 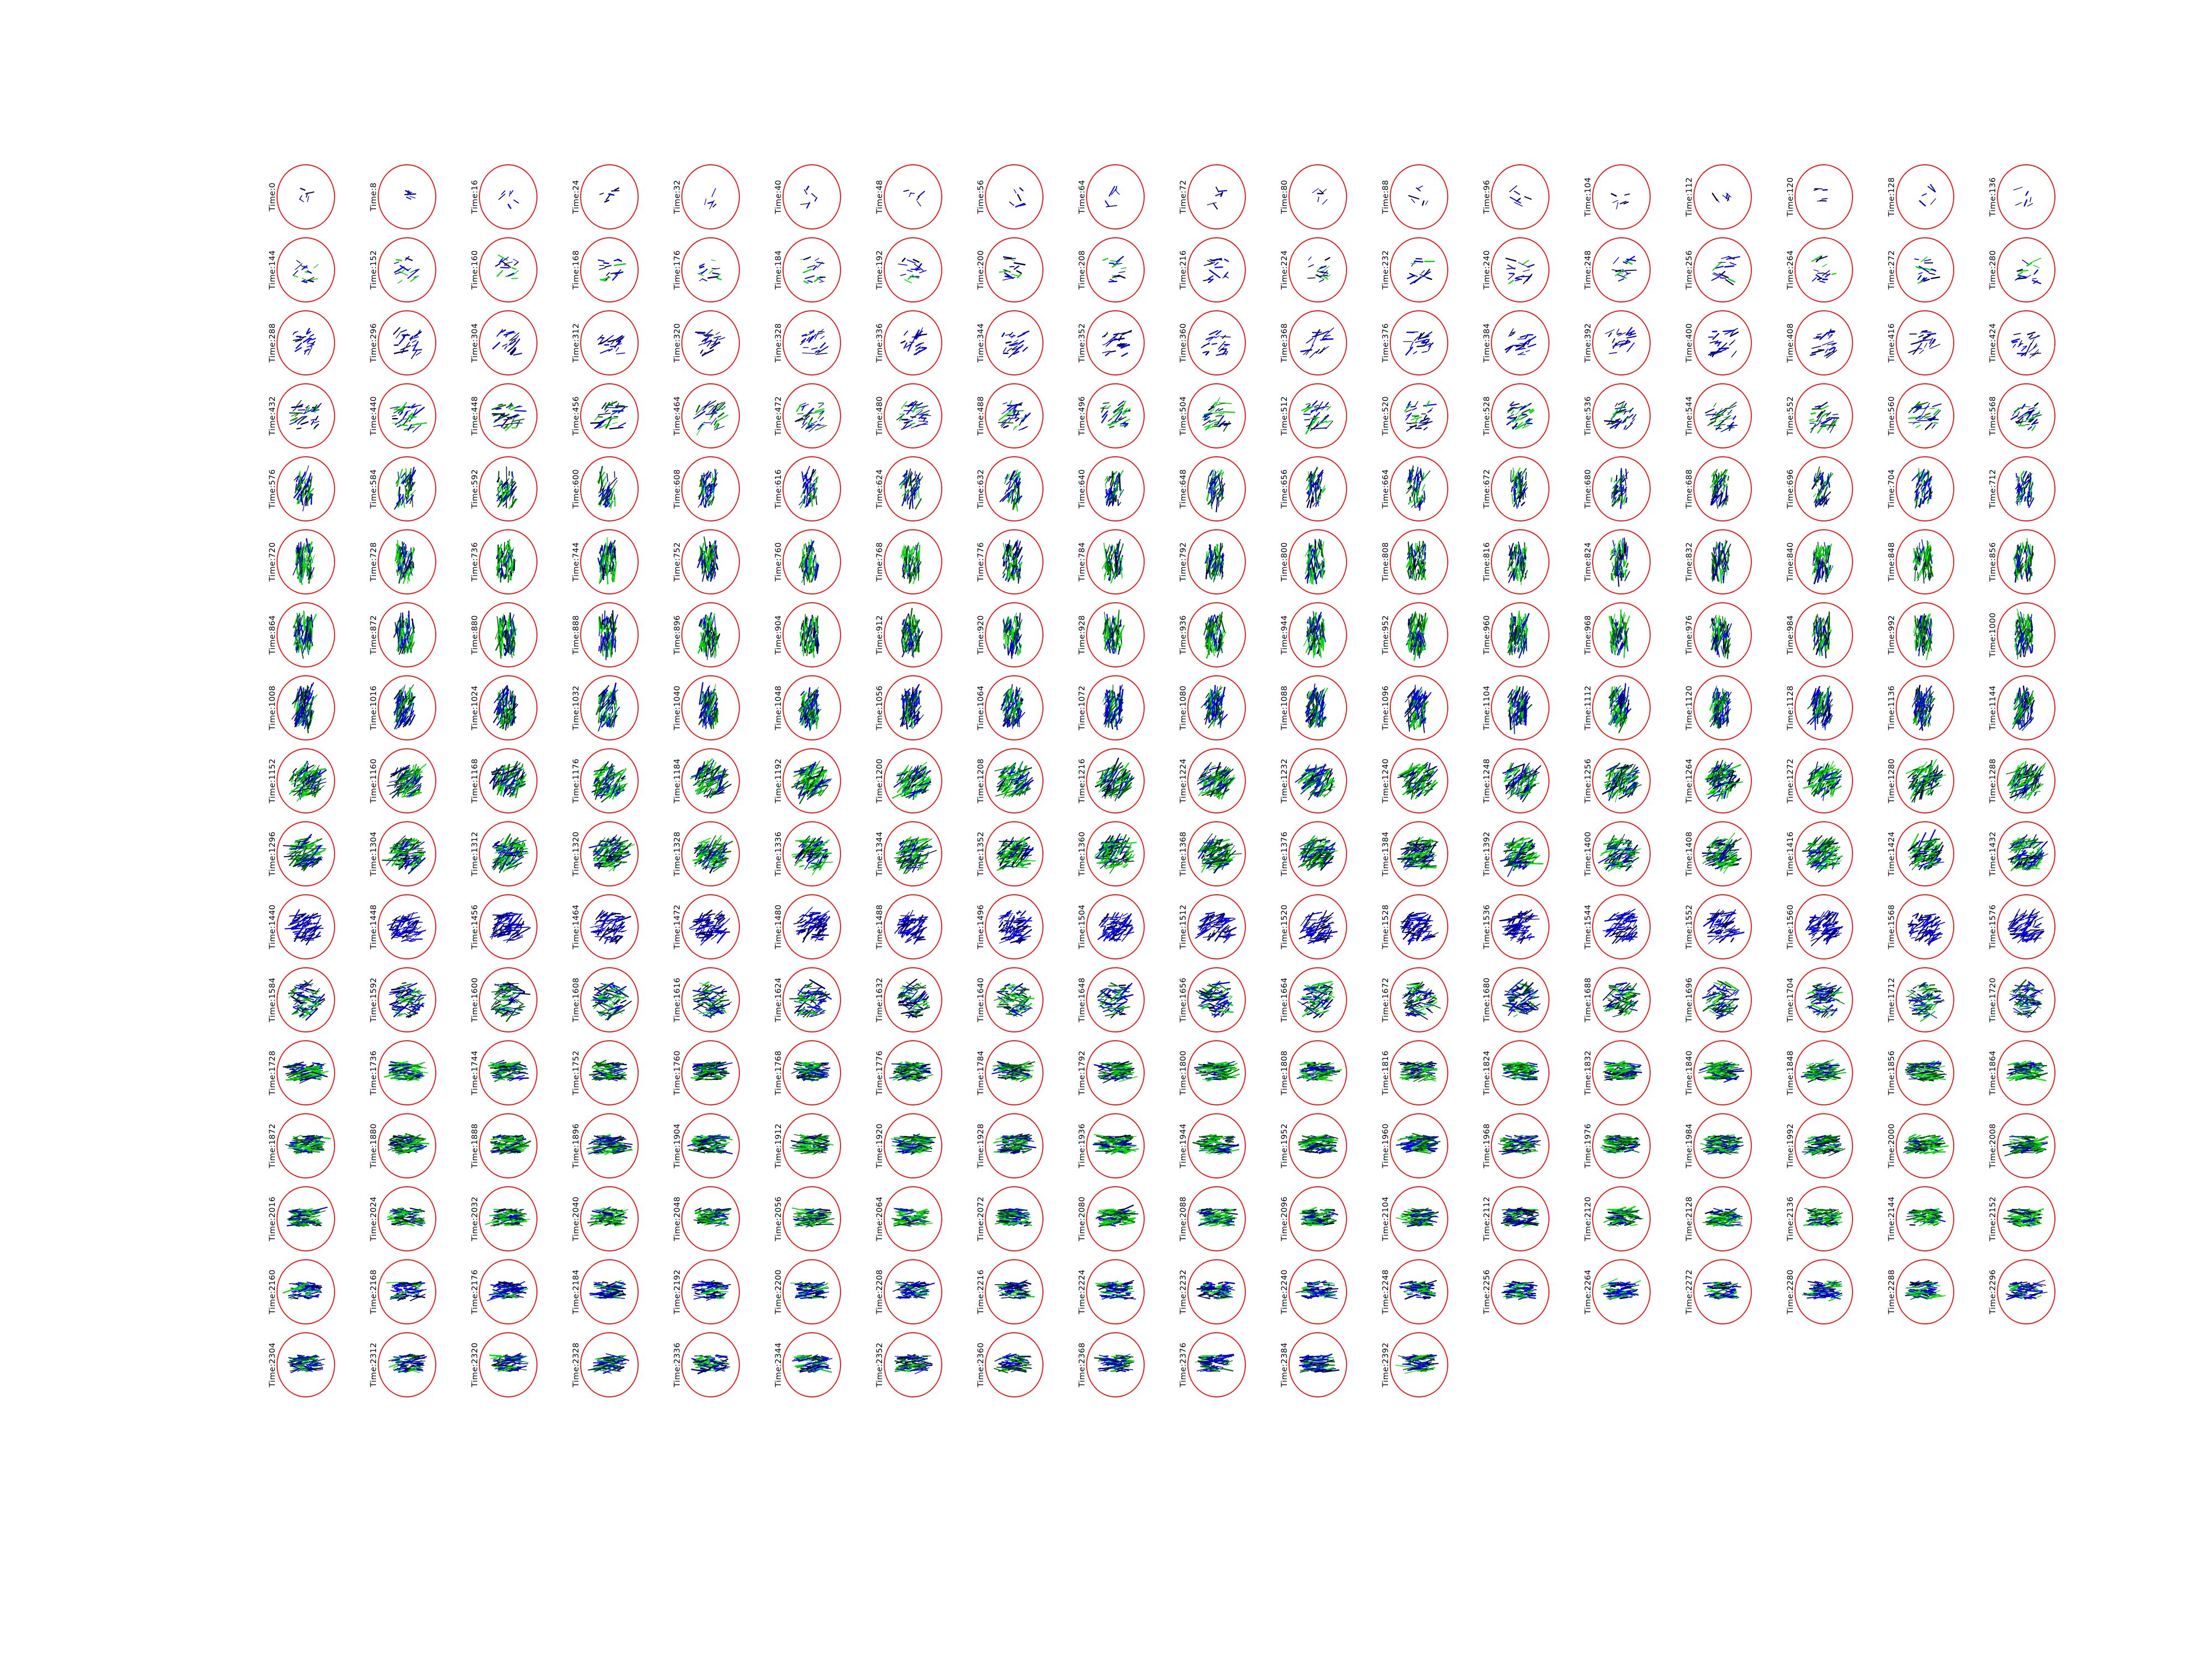 I want to click on time-panel: Time:312, so click(x=609, y=343).